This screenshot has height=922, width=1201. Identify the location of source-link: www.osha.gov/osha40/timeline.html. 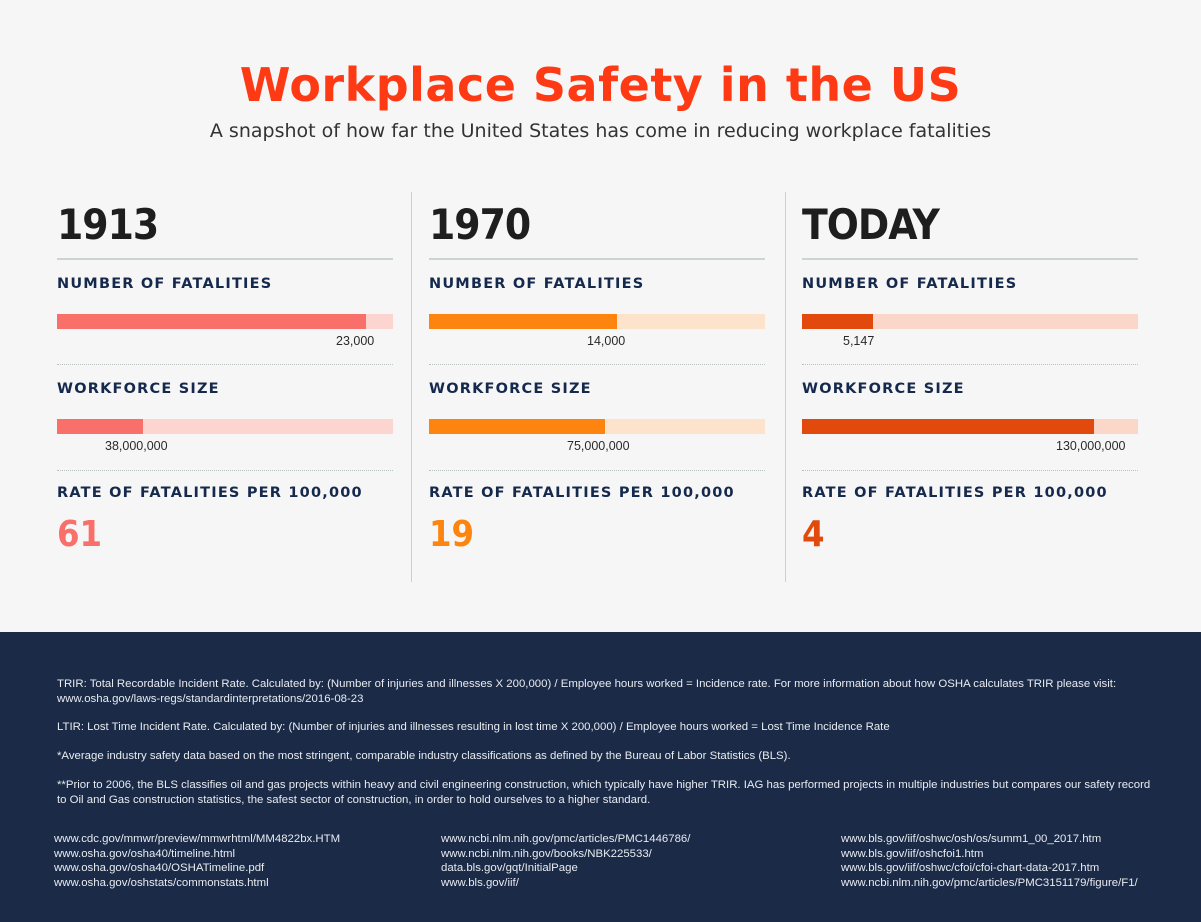
(145, 853).